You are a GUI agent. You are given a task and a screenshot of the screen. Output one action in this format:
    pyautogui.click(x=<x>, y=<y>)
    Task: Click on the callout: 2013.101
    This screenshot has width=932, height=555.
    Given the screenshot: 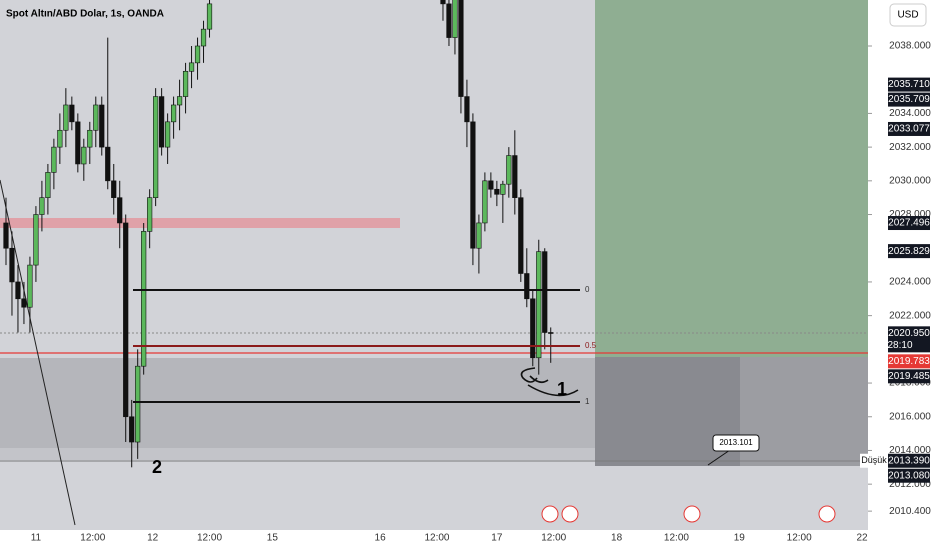 What is the action you would take?
    pyautogui.click(x=736, y=442)
    